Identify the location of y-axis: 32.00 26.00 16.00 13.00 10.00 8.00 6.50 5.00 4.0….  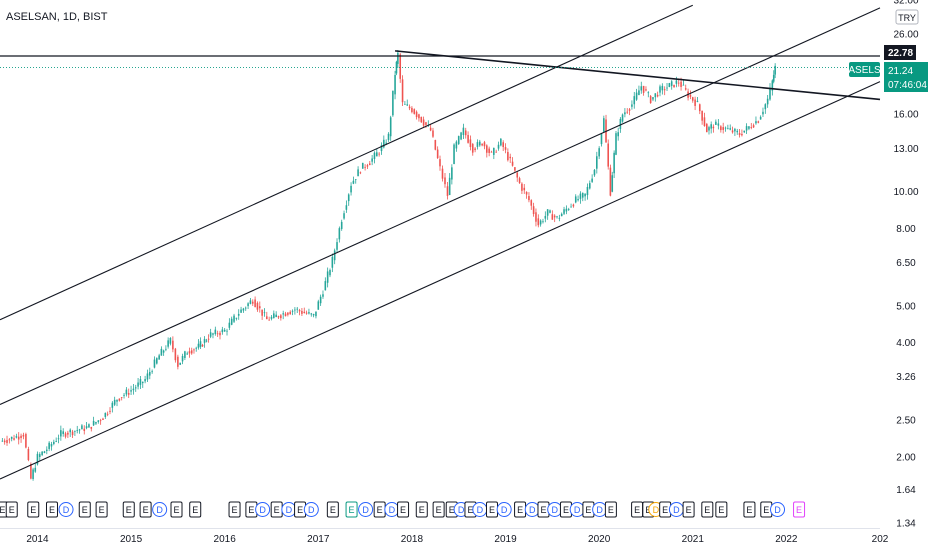
(905, 265).